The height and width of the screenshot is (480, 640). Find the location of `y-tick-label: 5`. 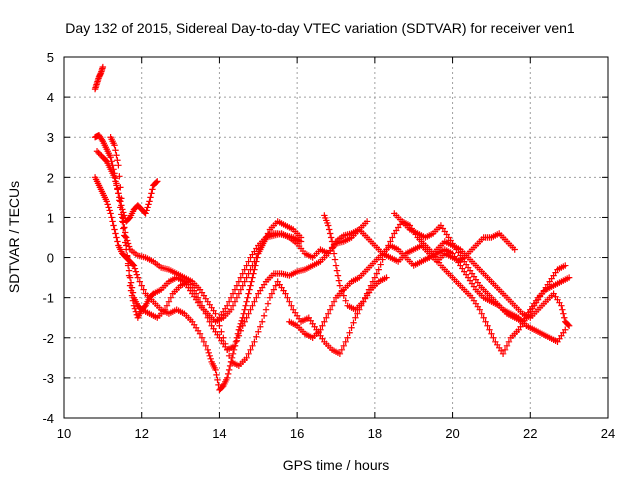

y-tick-label: 5 is located at coordinates (50, 57).